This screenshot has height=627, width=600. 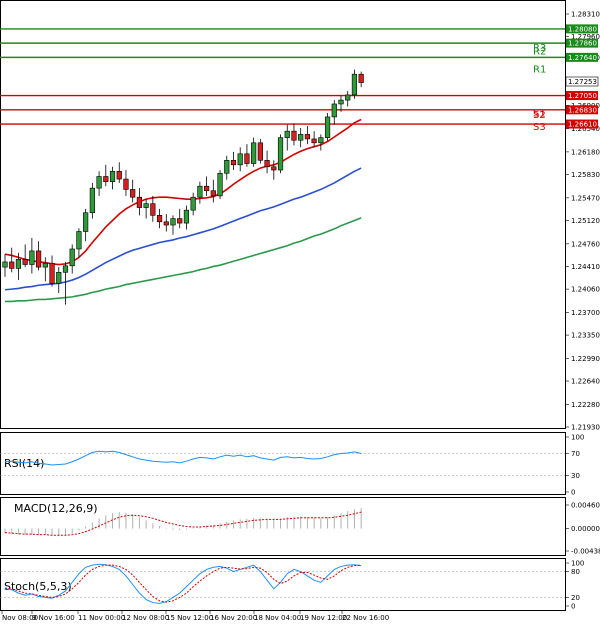 I want to click on indicator-tick-label: 70, so click(x=575, y=454).